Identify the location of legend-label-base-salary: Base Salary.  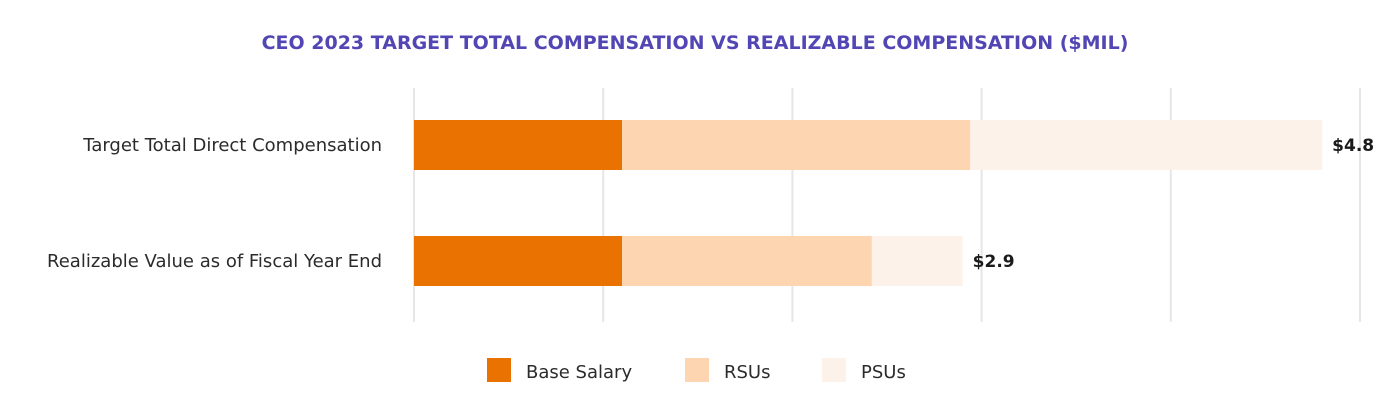
(579, 372).